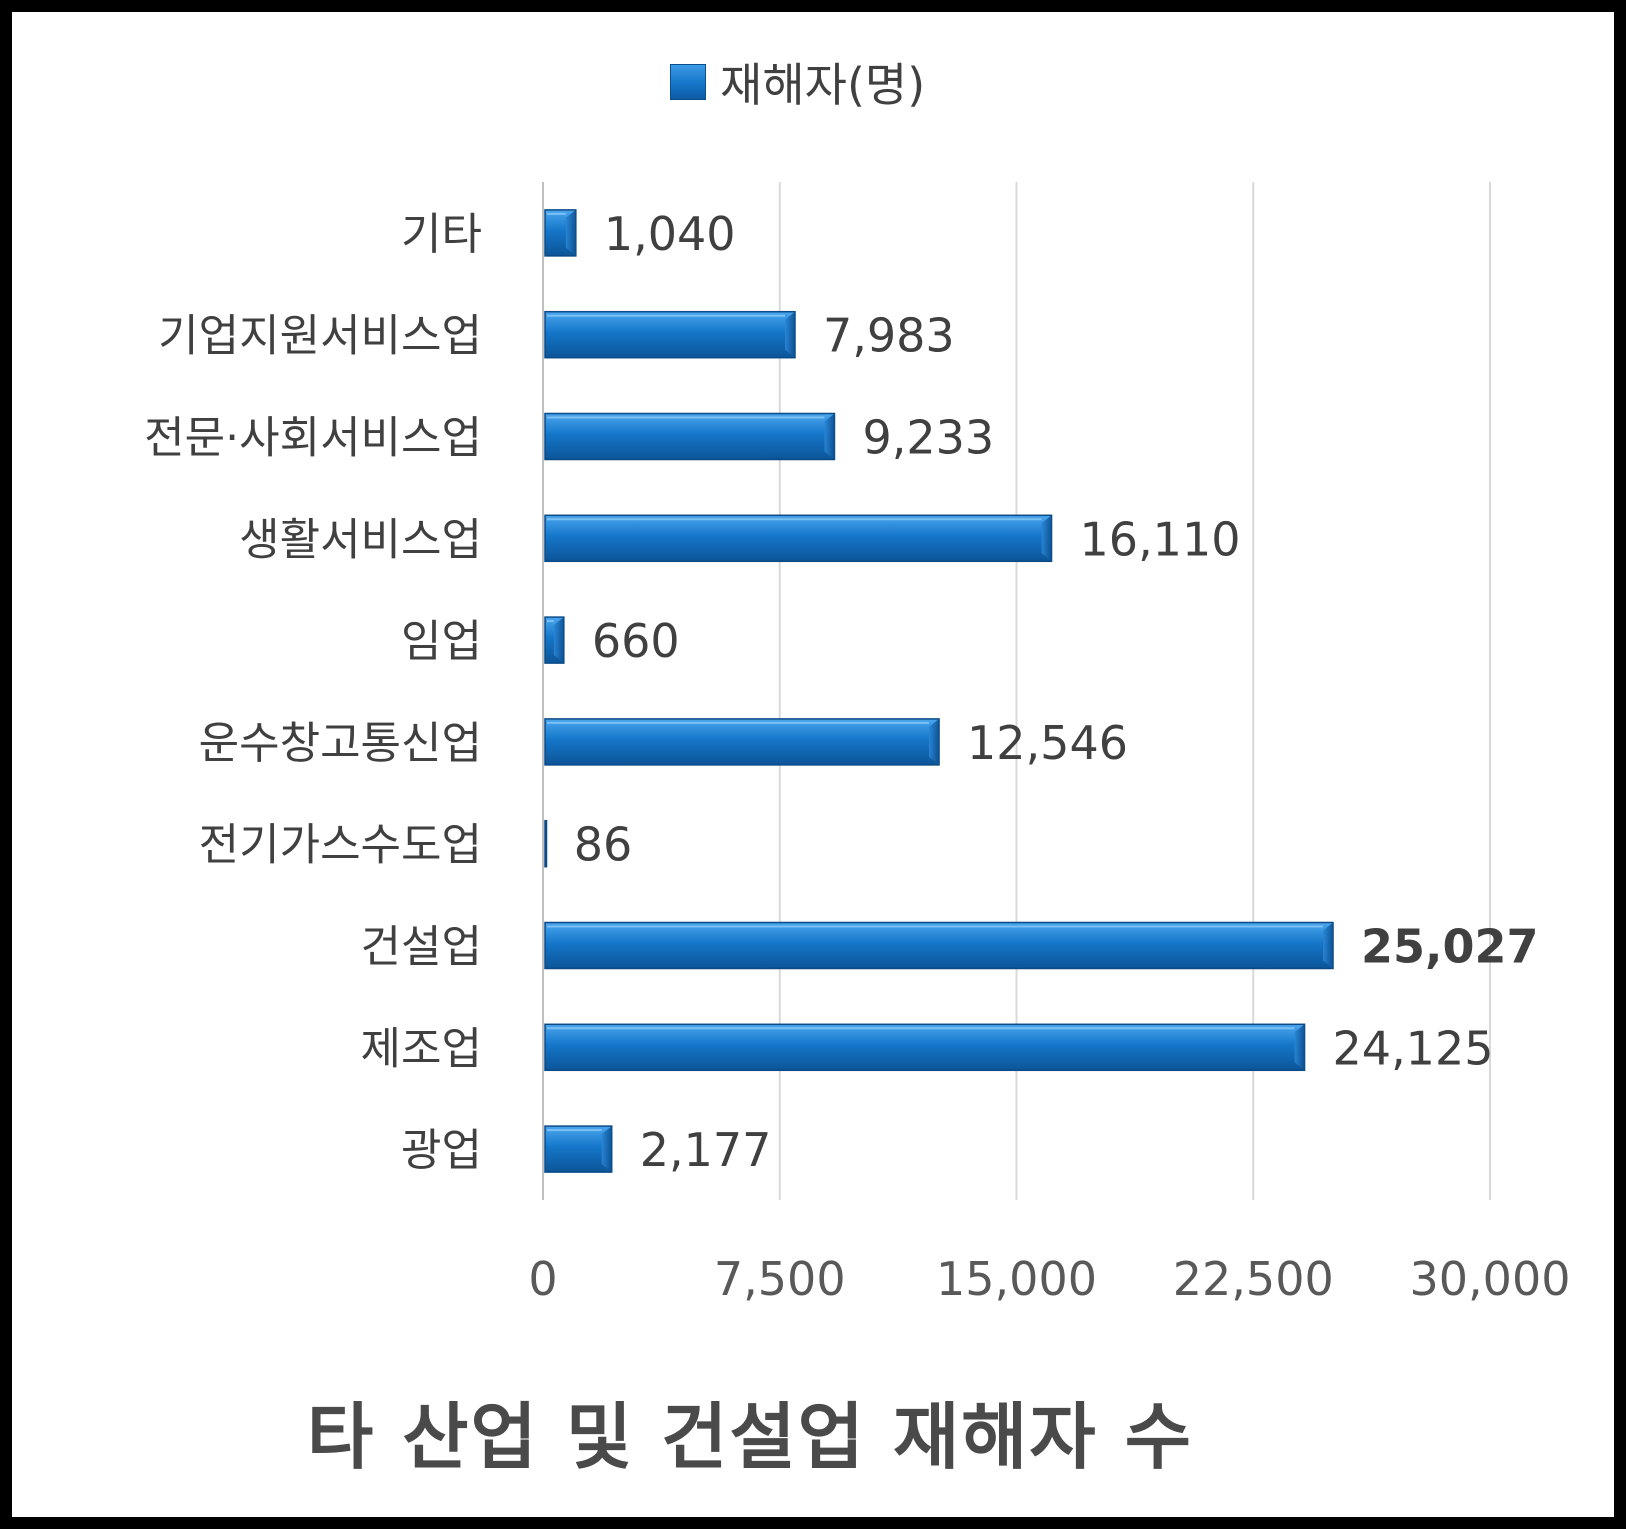  What do you see at coordinates (823, 85) in the screenshot?
I see `legend-label: 재해자(명)` at bounding box center [823, 85].